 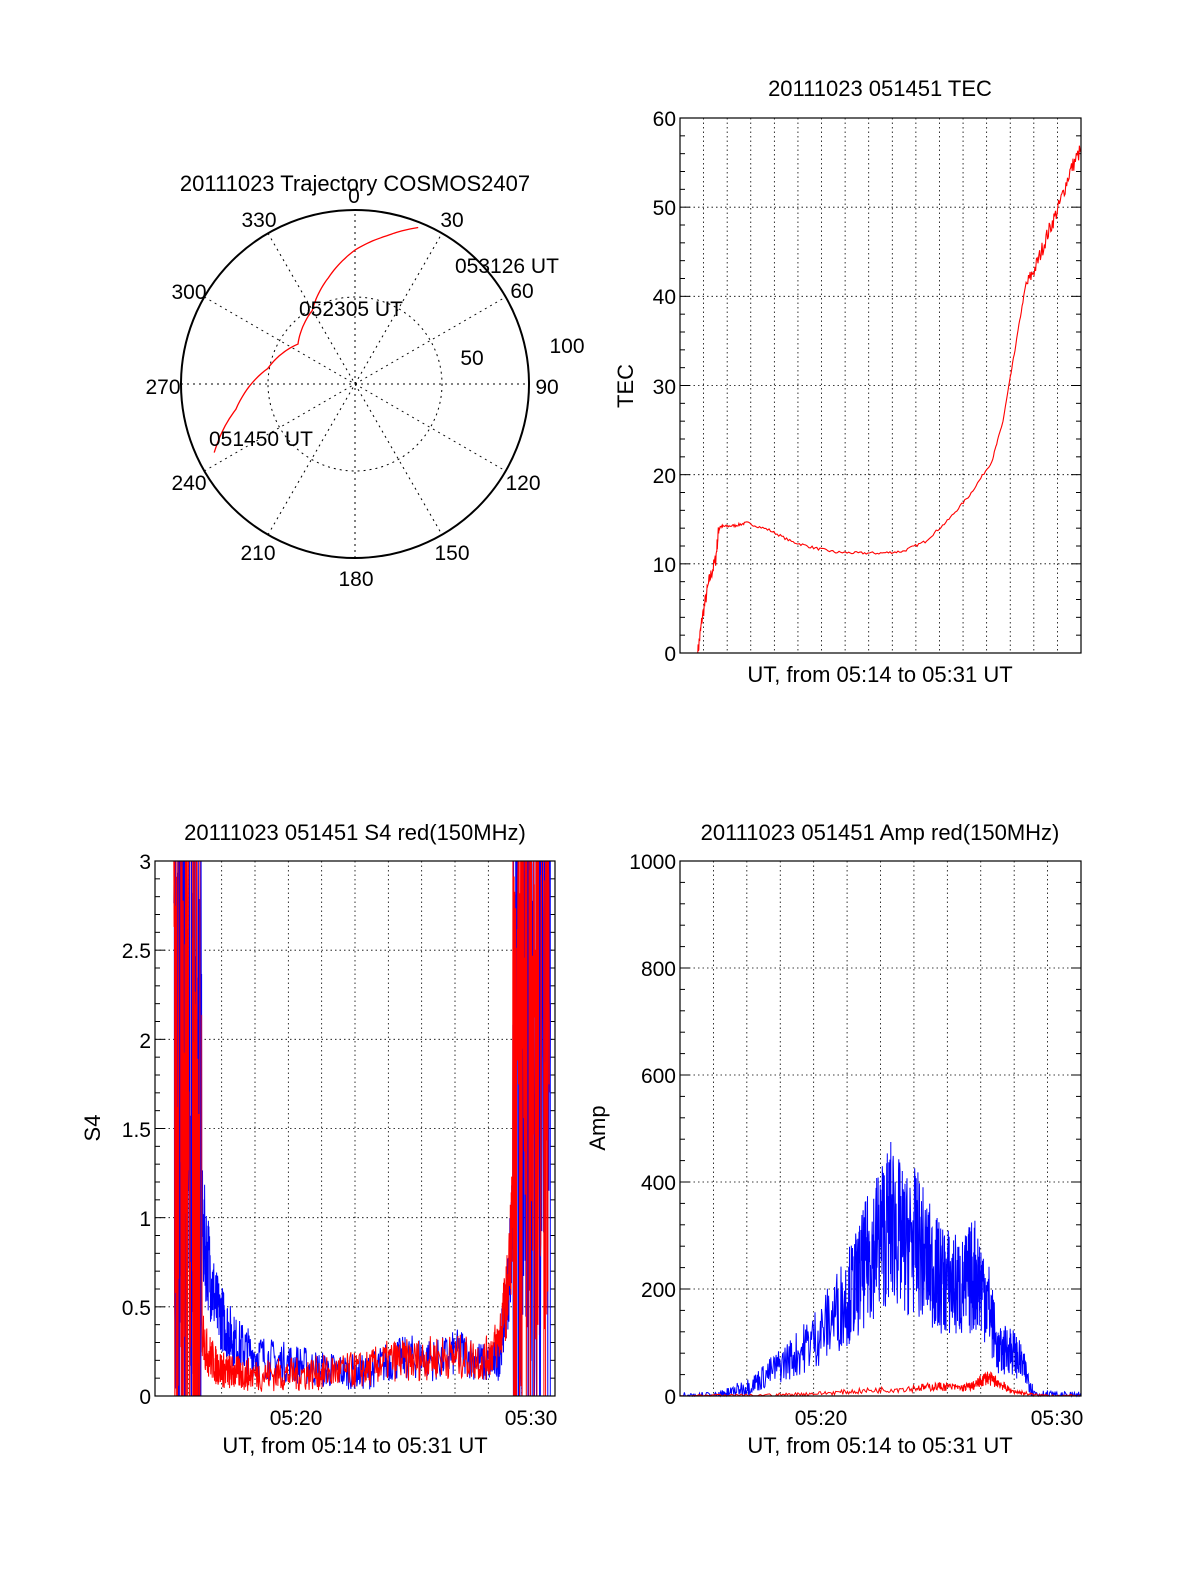 I want to click on amp-series, so click(x=881, y=1269).